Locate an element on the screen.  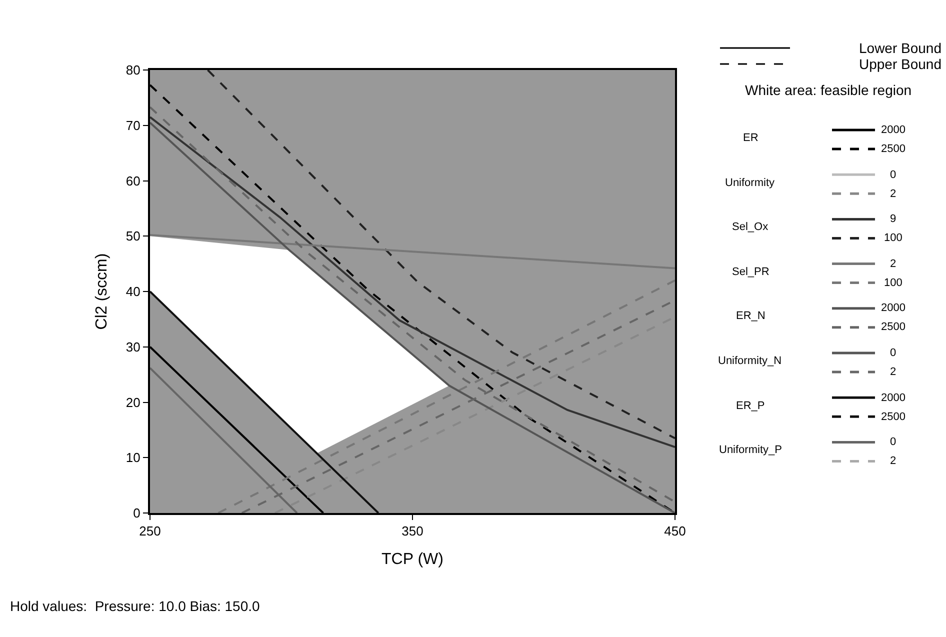
x-tick-label: 450 is located at coordinates (675, 531).